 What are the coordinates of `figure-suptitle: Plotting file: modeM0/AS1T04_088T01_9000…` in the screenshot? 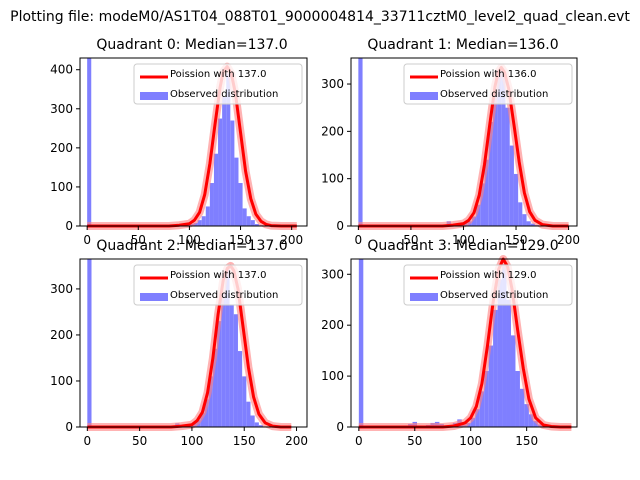 It's located at (320, 17).